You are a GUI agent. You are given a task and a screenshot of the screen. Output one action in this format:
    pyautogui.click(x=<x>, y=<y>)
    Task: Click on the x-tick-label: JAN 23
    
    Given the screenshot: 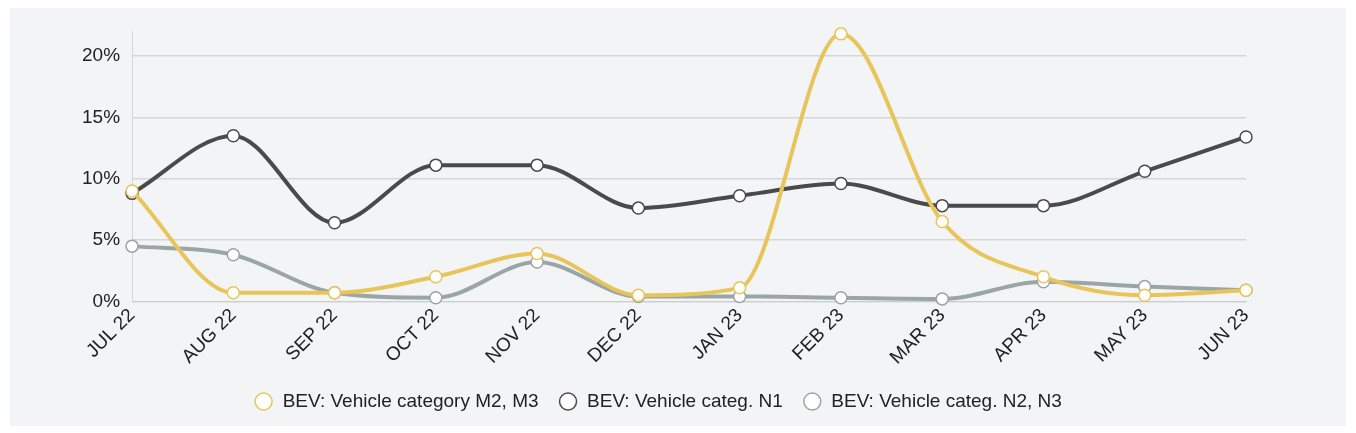 What is the action you would take?
    pyautogui.click(x=717, y=333)
    